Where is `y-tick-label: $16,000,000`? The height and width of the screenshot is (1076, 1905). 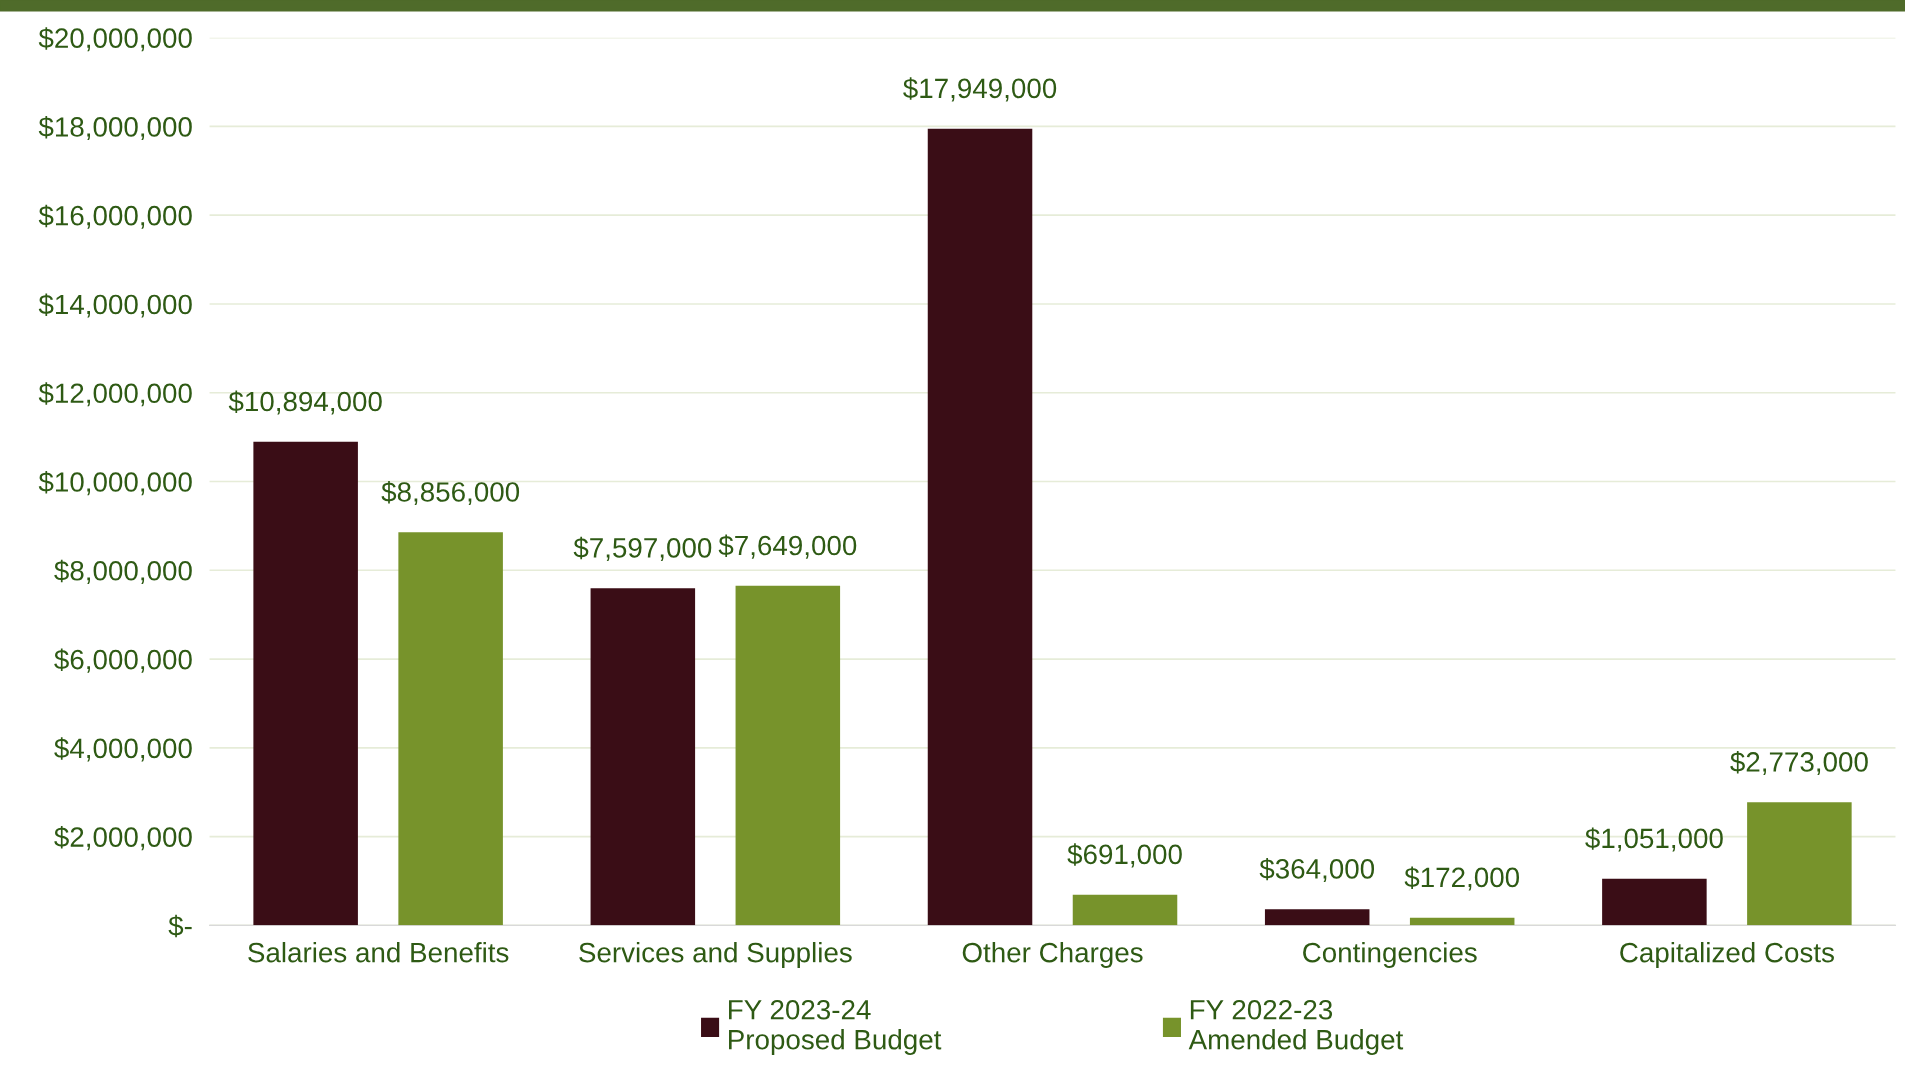
y-tick-label: $16,000,000 is located at coordinates (115, 216).